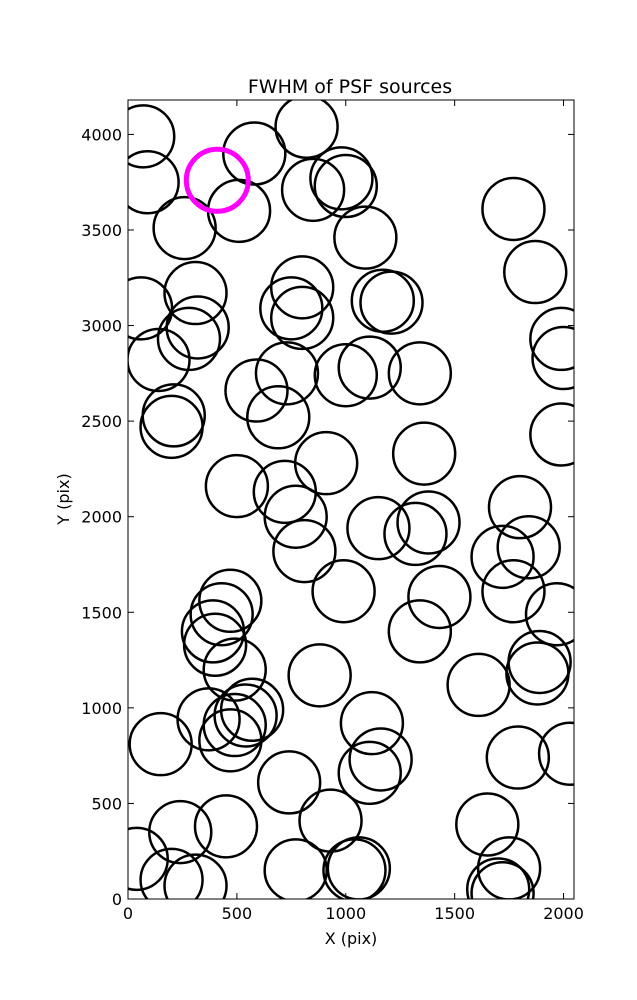 Image resolution: width=637 pixels, height=1000 pixels. I want to click on x-tick-label: 1500, so click(454, 913).